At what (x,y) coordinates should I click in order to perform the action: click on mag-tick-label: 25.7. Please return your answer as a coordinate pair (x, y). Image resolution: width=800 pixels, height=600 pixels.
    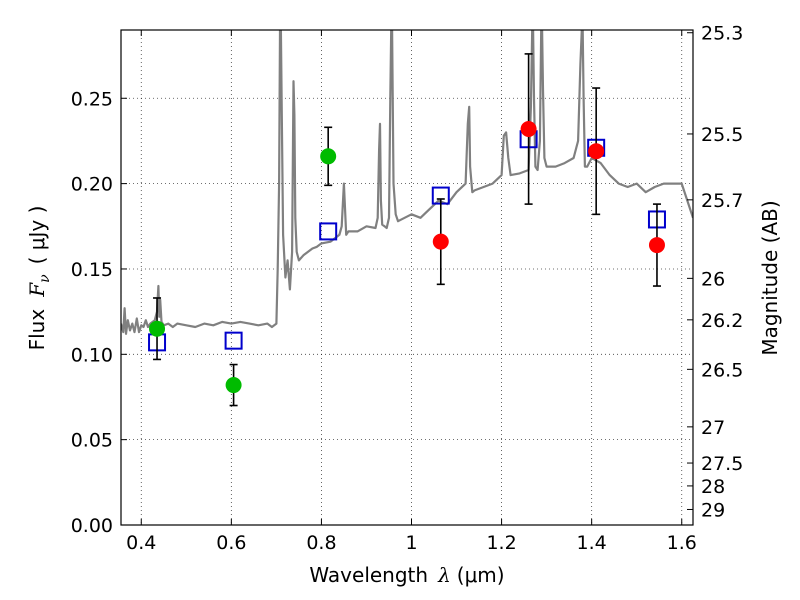
    Looking at the image, I should click on (722, 201).